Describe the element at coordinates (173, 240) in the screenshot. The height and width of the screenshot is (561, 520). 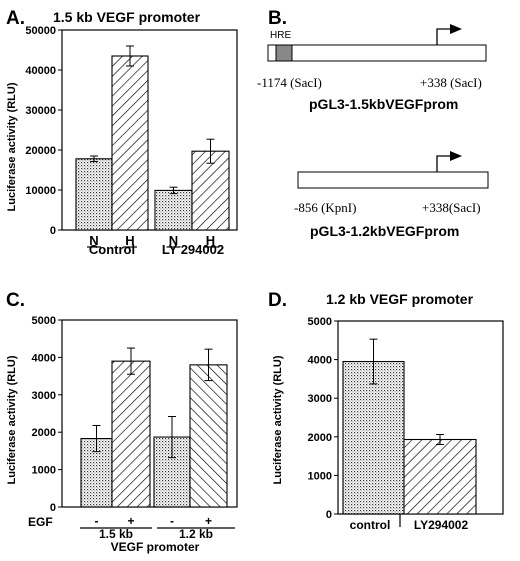
I see `chart-a-category-label-3: N` at that location.